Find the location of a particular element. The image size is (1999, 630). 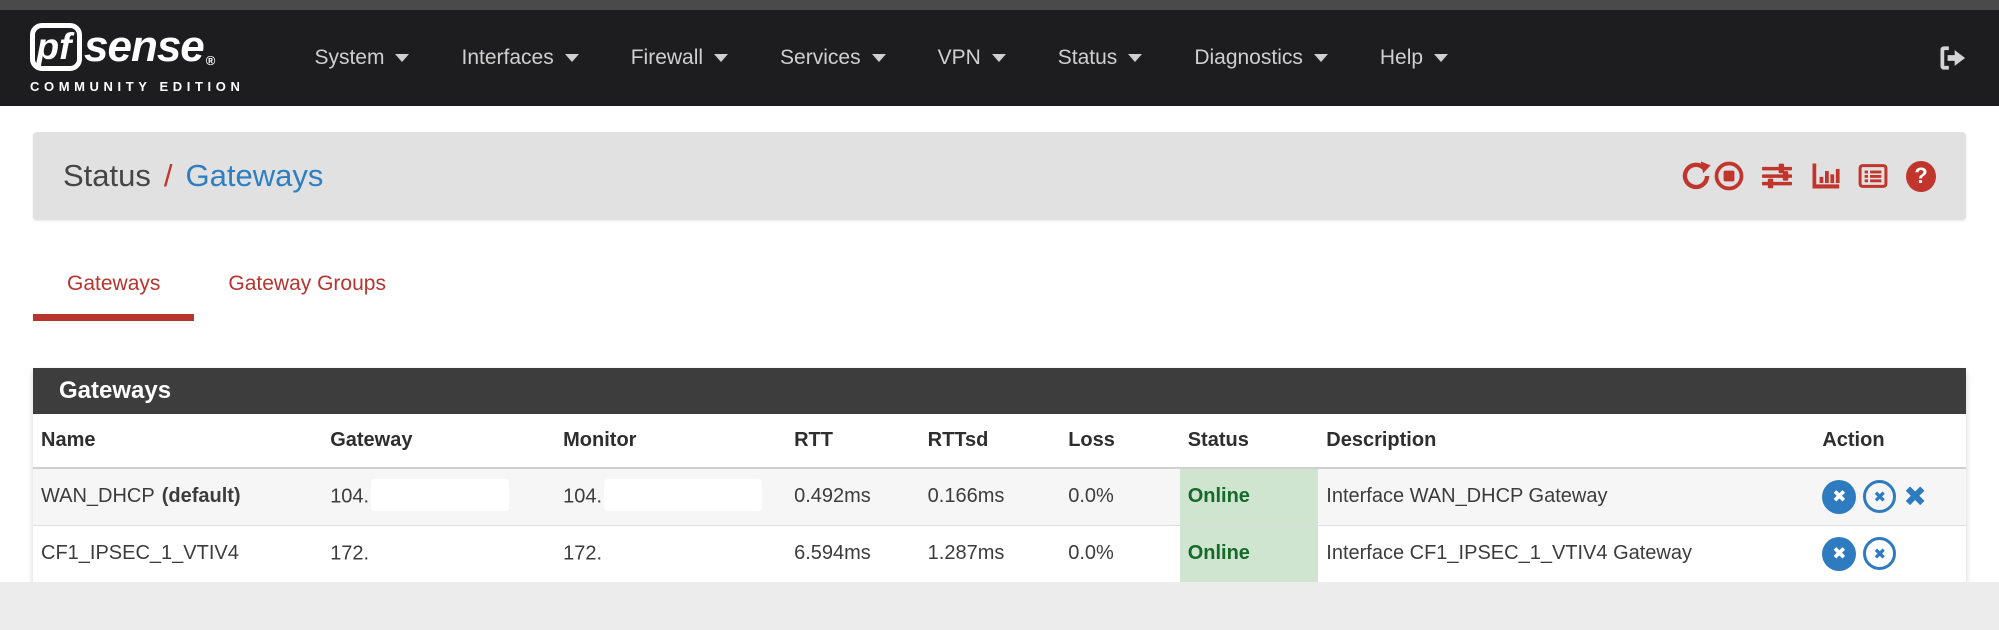

col-rtt: RTT is located at coordinates (853, 441).